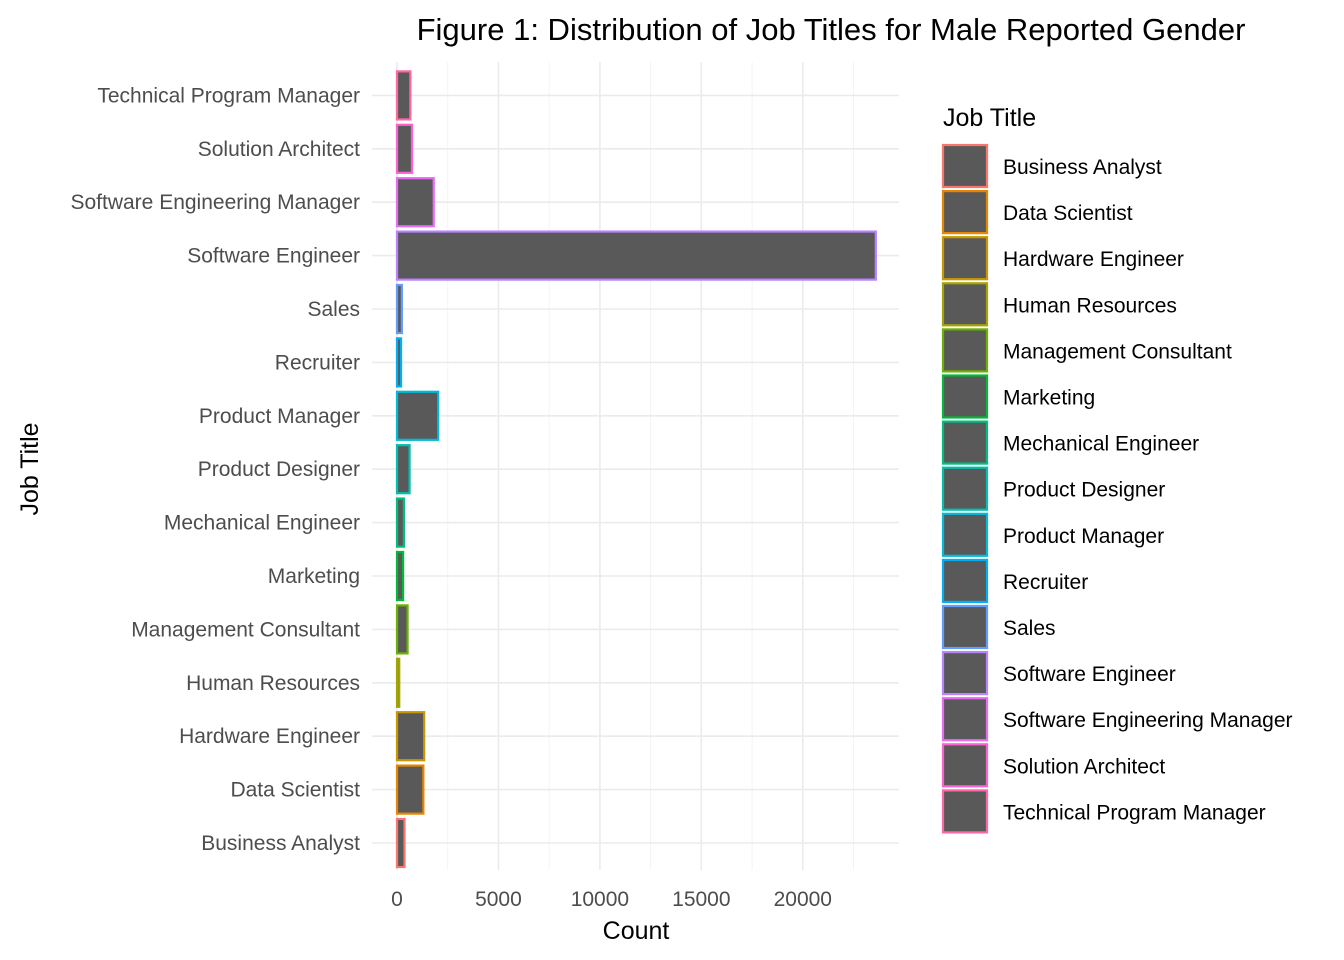  I want to click on bar-business-analyst, so click(400, 843).